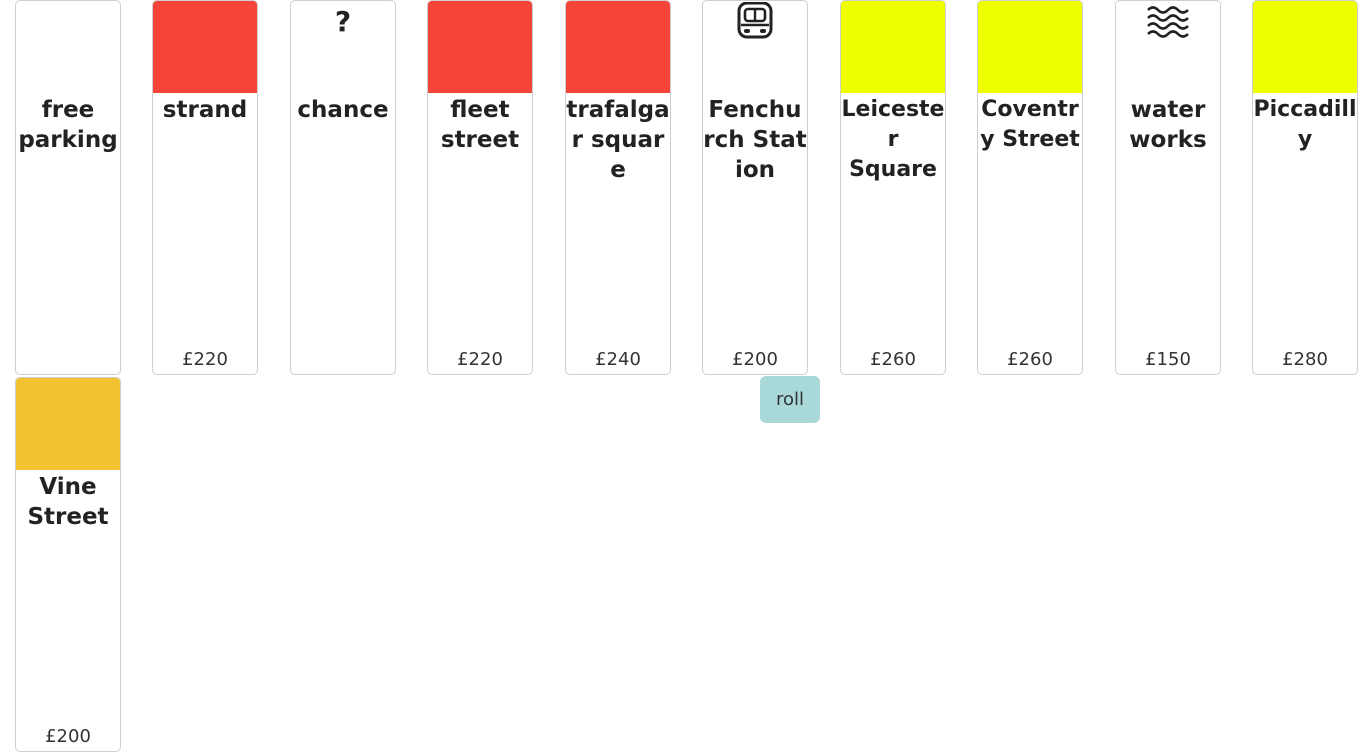 This screenshot has width=1364, height=756. I want to click on tile-name: Vine Street, so click(68, 502).